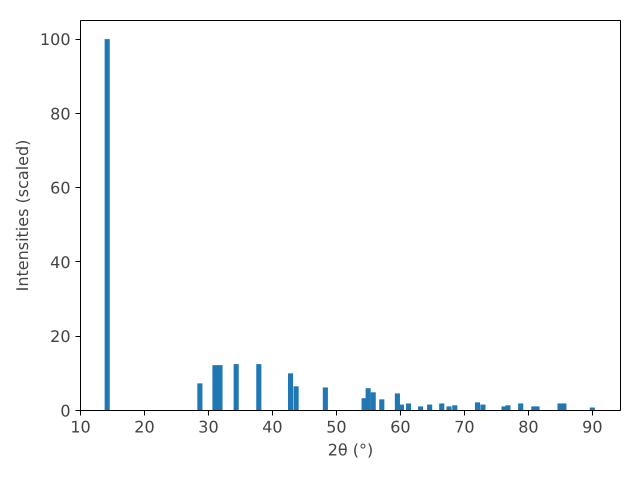 The image size is (640, 480). Describe the element at coordinates (336, 427) in the screenshot. I see `x-tick-label: 50` at that location.